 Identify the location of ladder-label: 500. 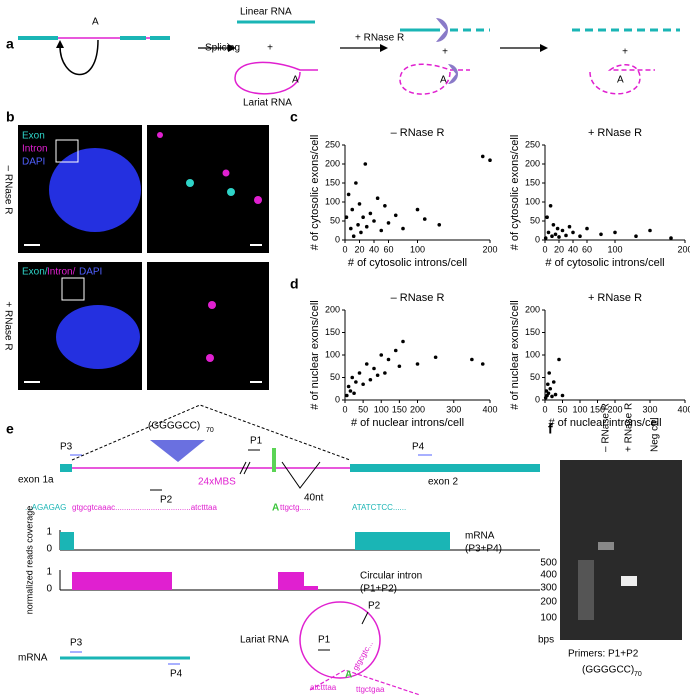
(548, 563).